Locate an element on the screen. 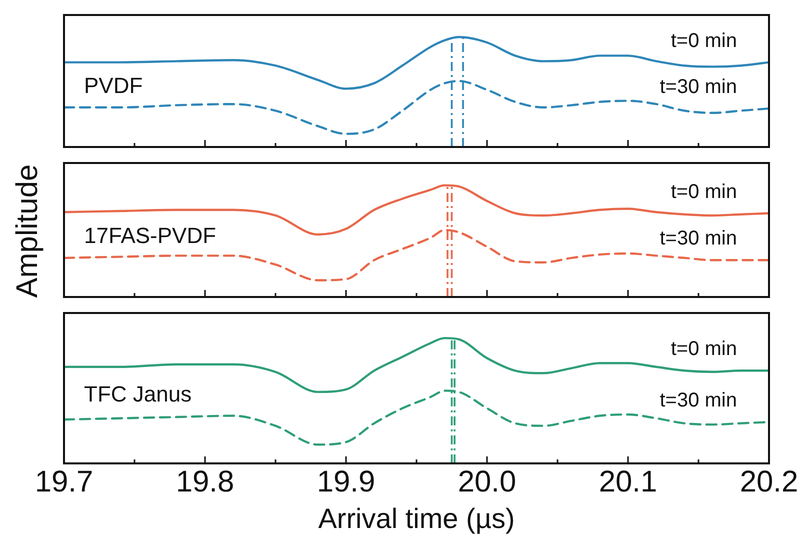 This screenshot has height=541, width=808. x-tick-label: 20.2 is located at coordinates (769, 482).